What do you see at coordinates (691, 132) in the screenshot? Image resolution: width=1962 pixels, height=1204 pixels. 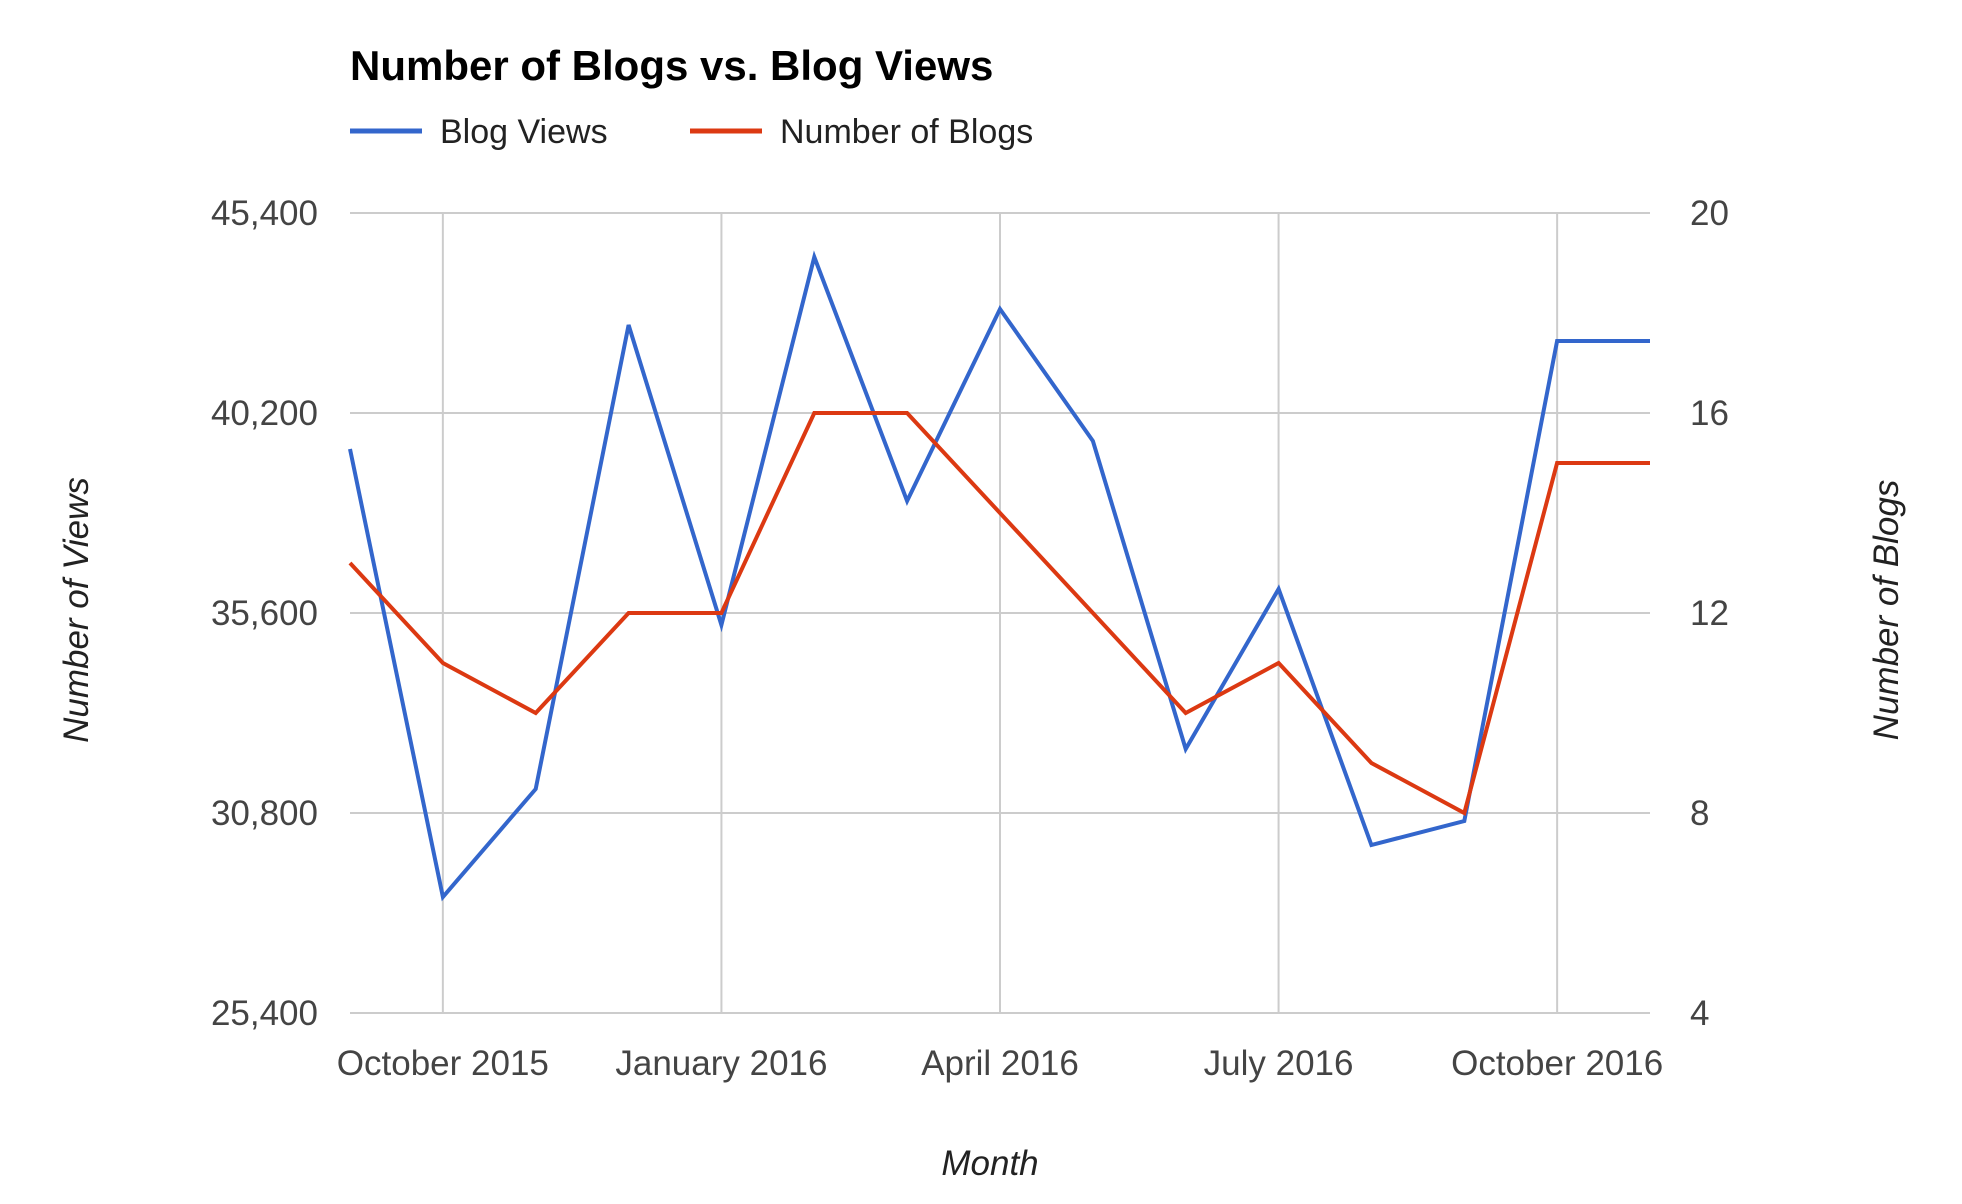 I see `legend: Blog Views Number of Blogs` at bounding box center [691, 132].